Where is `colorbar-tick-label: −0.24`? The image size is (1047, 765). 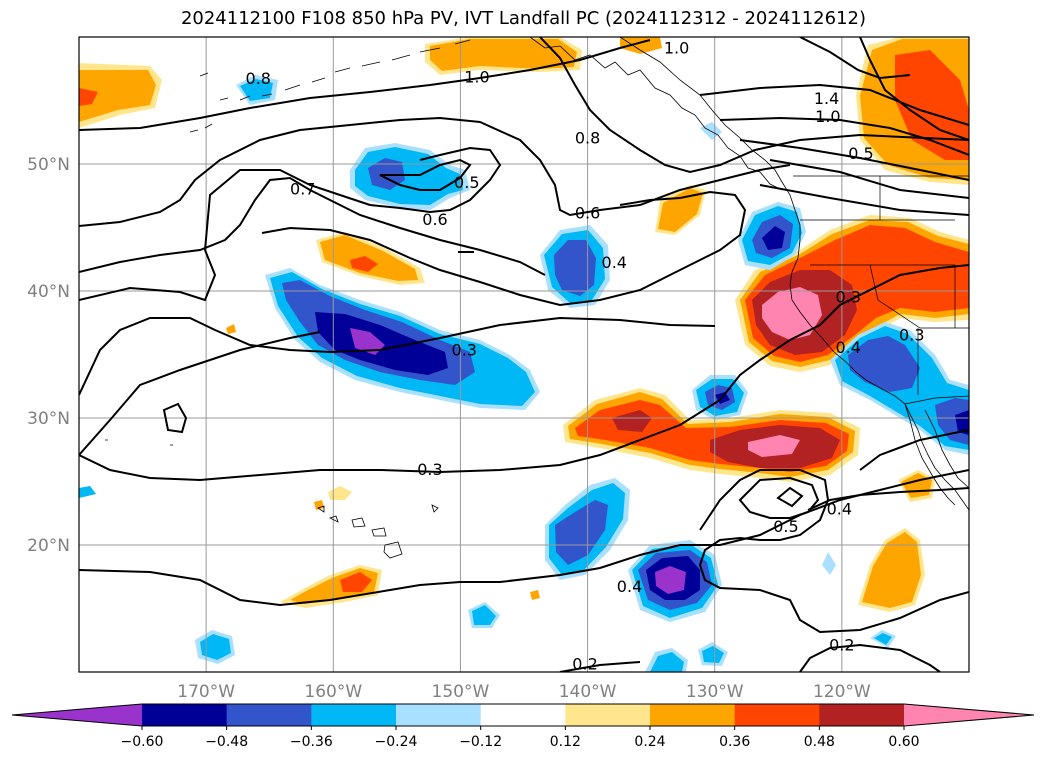 colorbar-tick-label: −0.24 is located at coordinates (396, 742).